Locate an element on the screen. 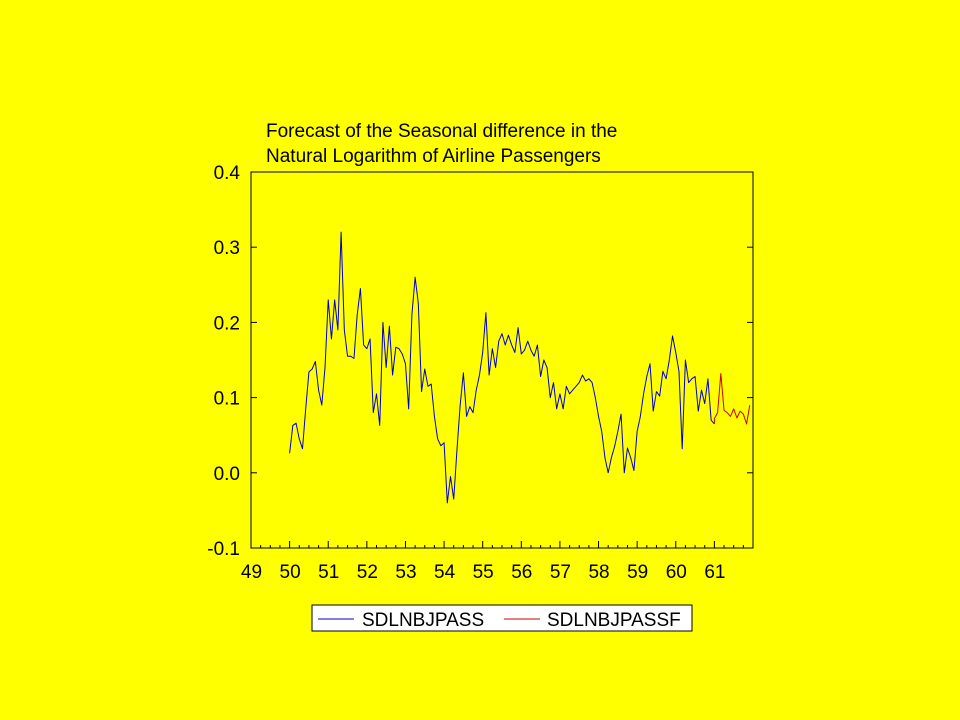 This screenshot has width=960, height=720. y-tick-label: 0.1 is located at coordinates (227, 399).